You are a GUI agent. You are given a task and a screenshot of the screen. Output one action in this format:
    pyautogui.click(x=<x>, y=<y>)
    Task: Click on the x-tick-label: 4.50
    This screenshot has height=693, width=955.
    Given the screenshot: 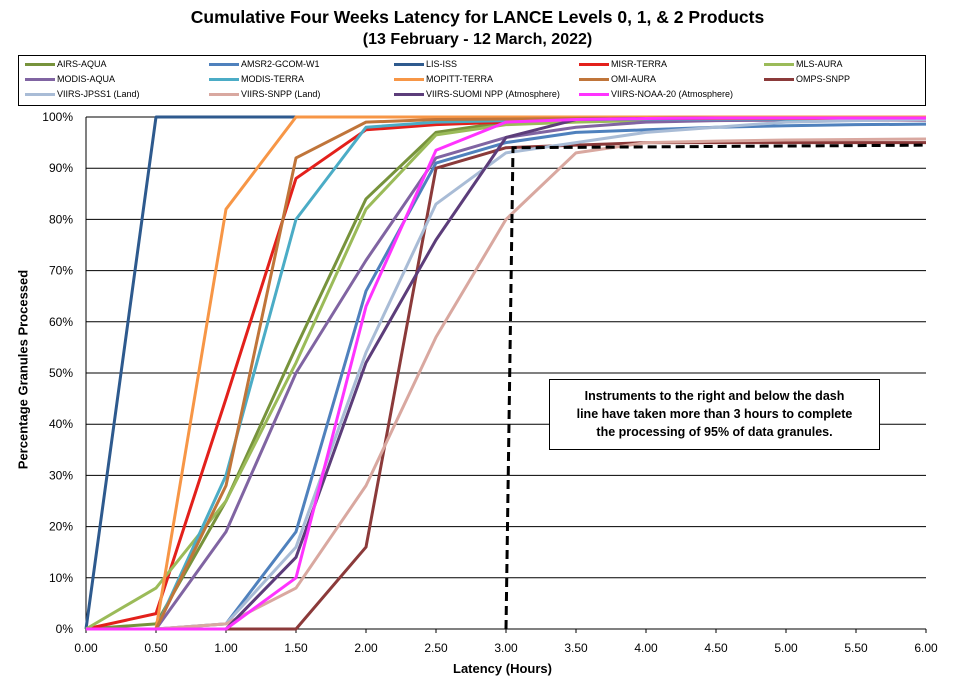 What is the action you would take?
    pyautogui.click(x=716, y=648)
    